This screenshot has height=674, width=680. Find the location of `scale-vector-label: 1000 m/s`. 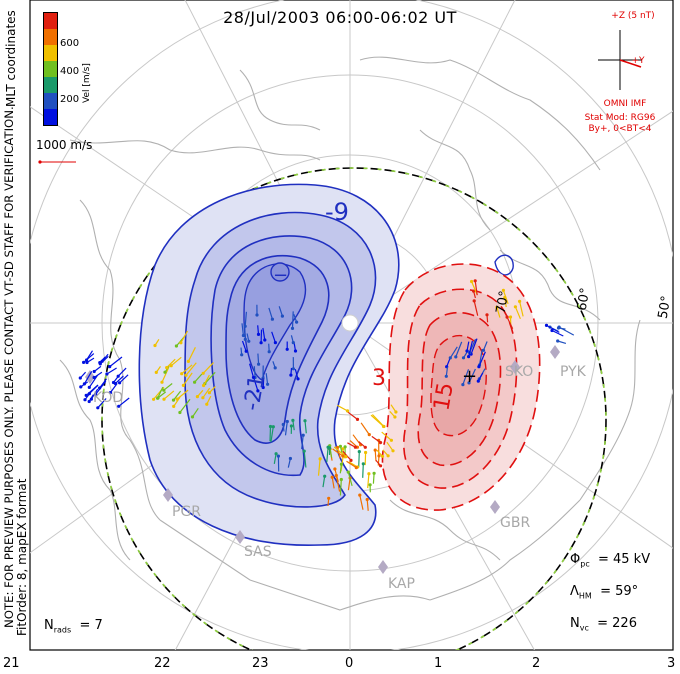

scale-vector-label: 1000 m/s is located at coordinates (64, 145).